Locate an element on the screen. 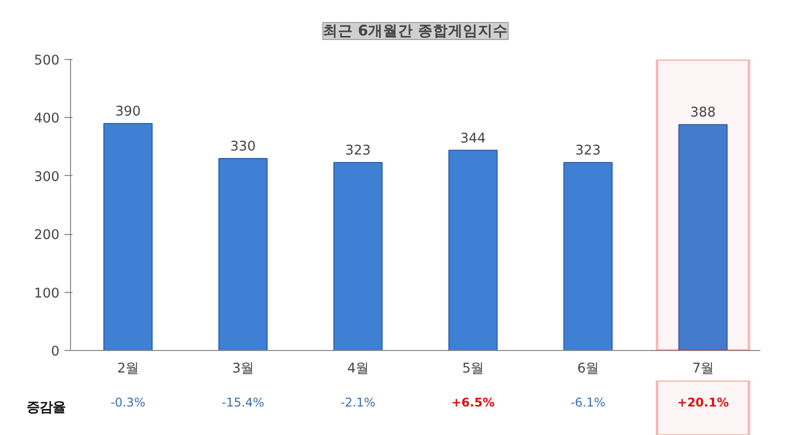 The width and height of the screenshot is (800, 435). data-label: 344 is located at coordinates (473, 138).